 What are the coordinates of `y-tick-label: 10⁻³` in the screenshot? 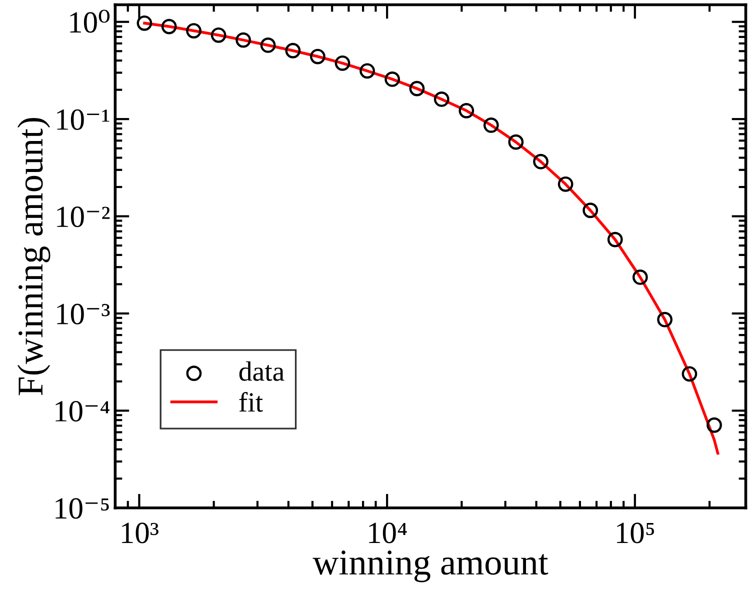 It's located at (83, 314).